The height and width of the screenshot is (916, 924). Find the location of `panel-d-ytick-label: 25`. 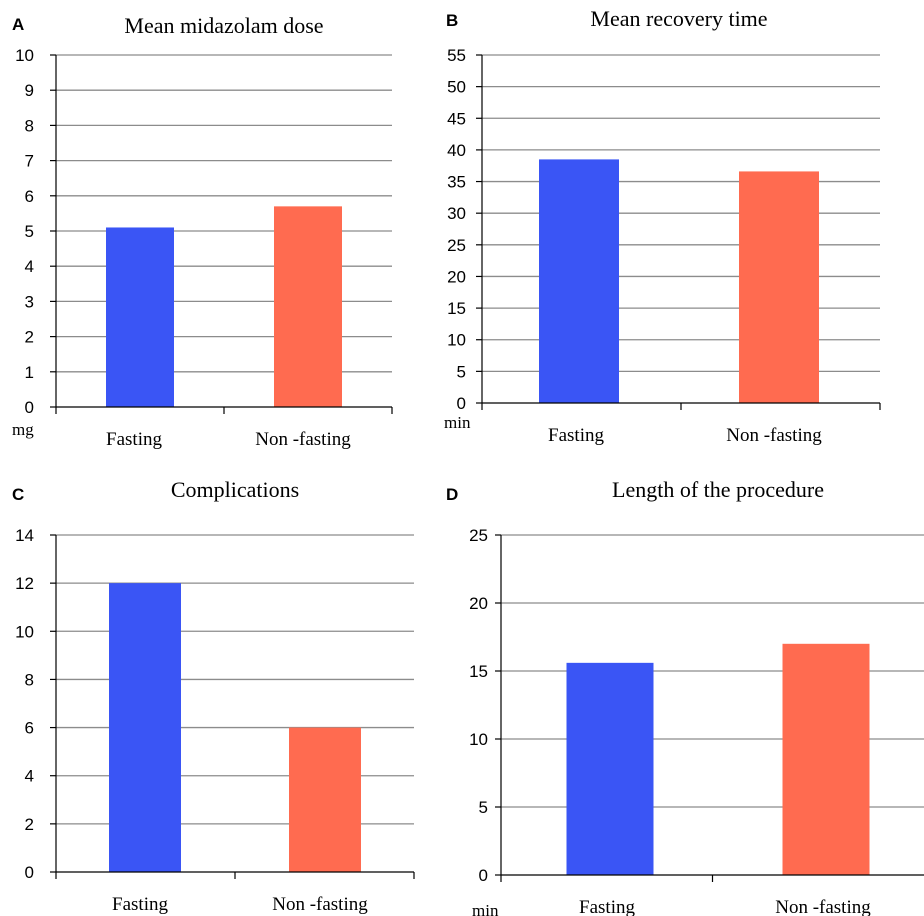

panel-d-ytick-label: 25 is located at coordinates (478, 535).